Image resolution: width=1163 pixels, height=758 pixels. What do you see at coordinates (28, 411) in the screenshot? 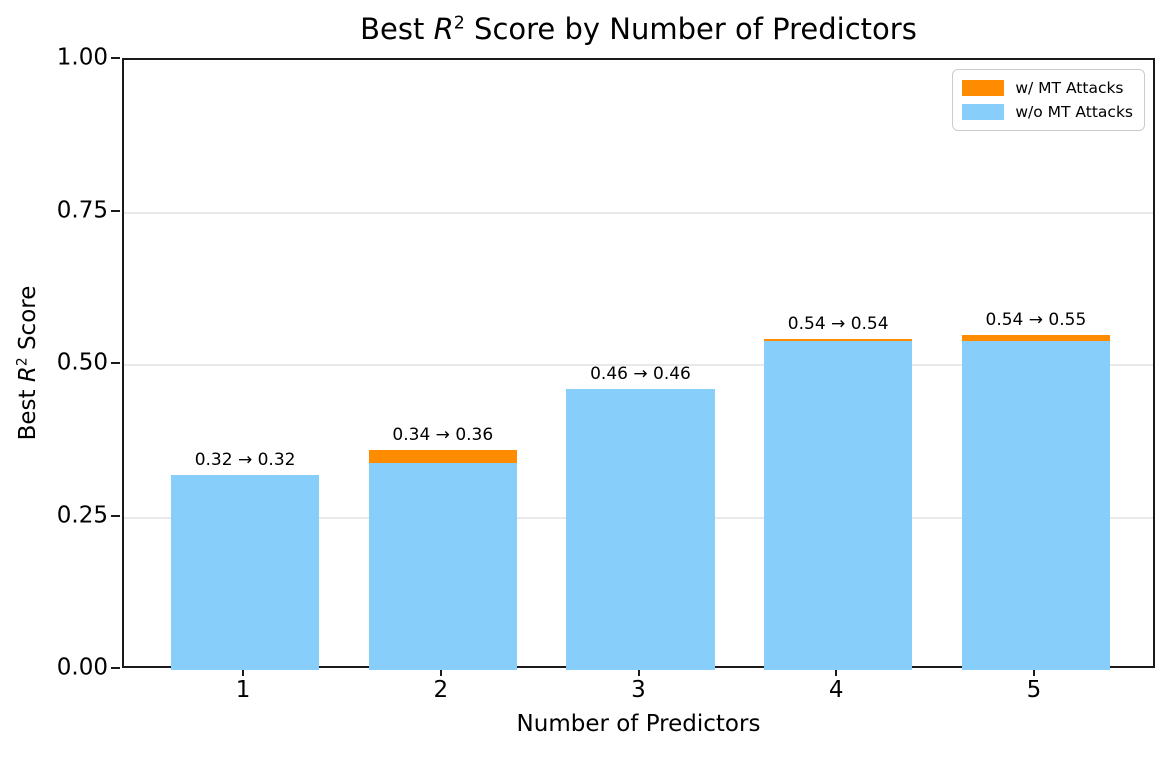
I see `y-axis-title-prefix: Best` at bounding box center [28, 411].